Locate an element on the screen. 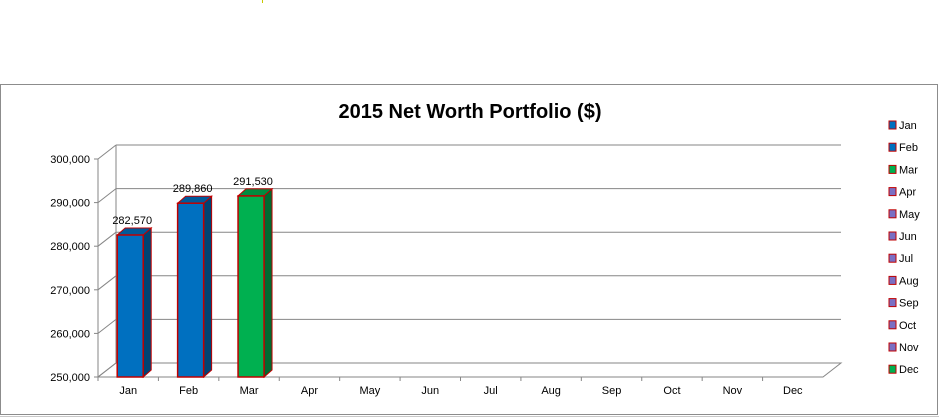  legend-swatch-jan is located at coordinates (892, 125).